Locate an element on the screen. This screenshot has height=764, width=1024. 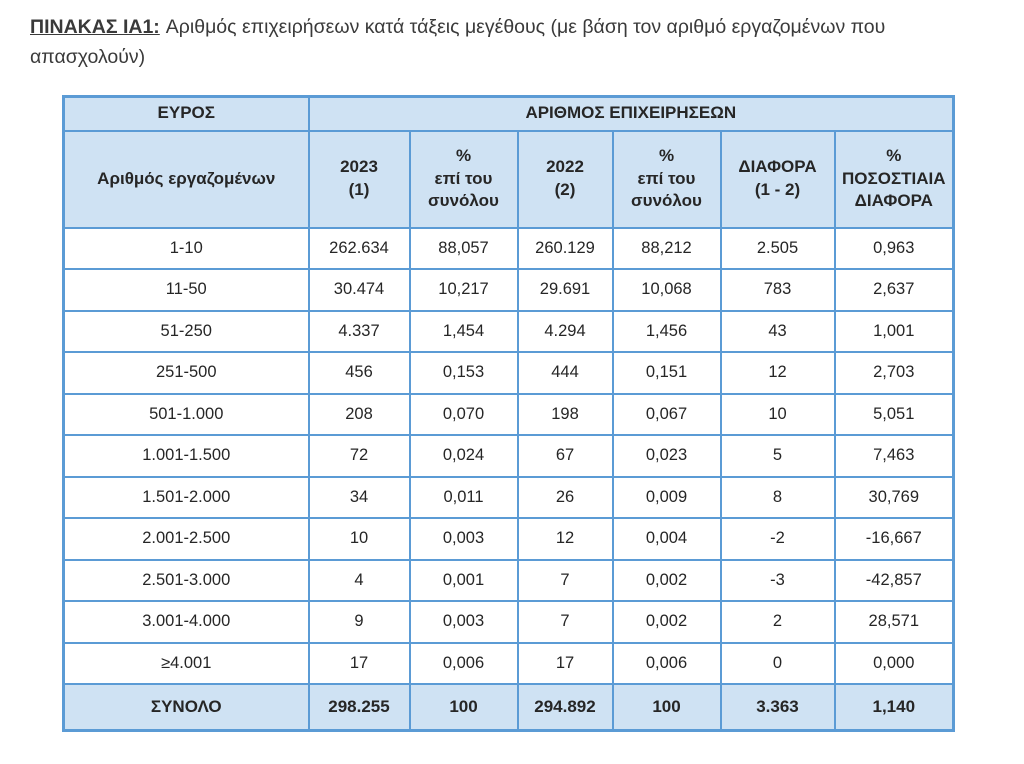
cell: 30.474 is located at coordinates (359, 290).